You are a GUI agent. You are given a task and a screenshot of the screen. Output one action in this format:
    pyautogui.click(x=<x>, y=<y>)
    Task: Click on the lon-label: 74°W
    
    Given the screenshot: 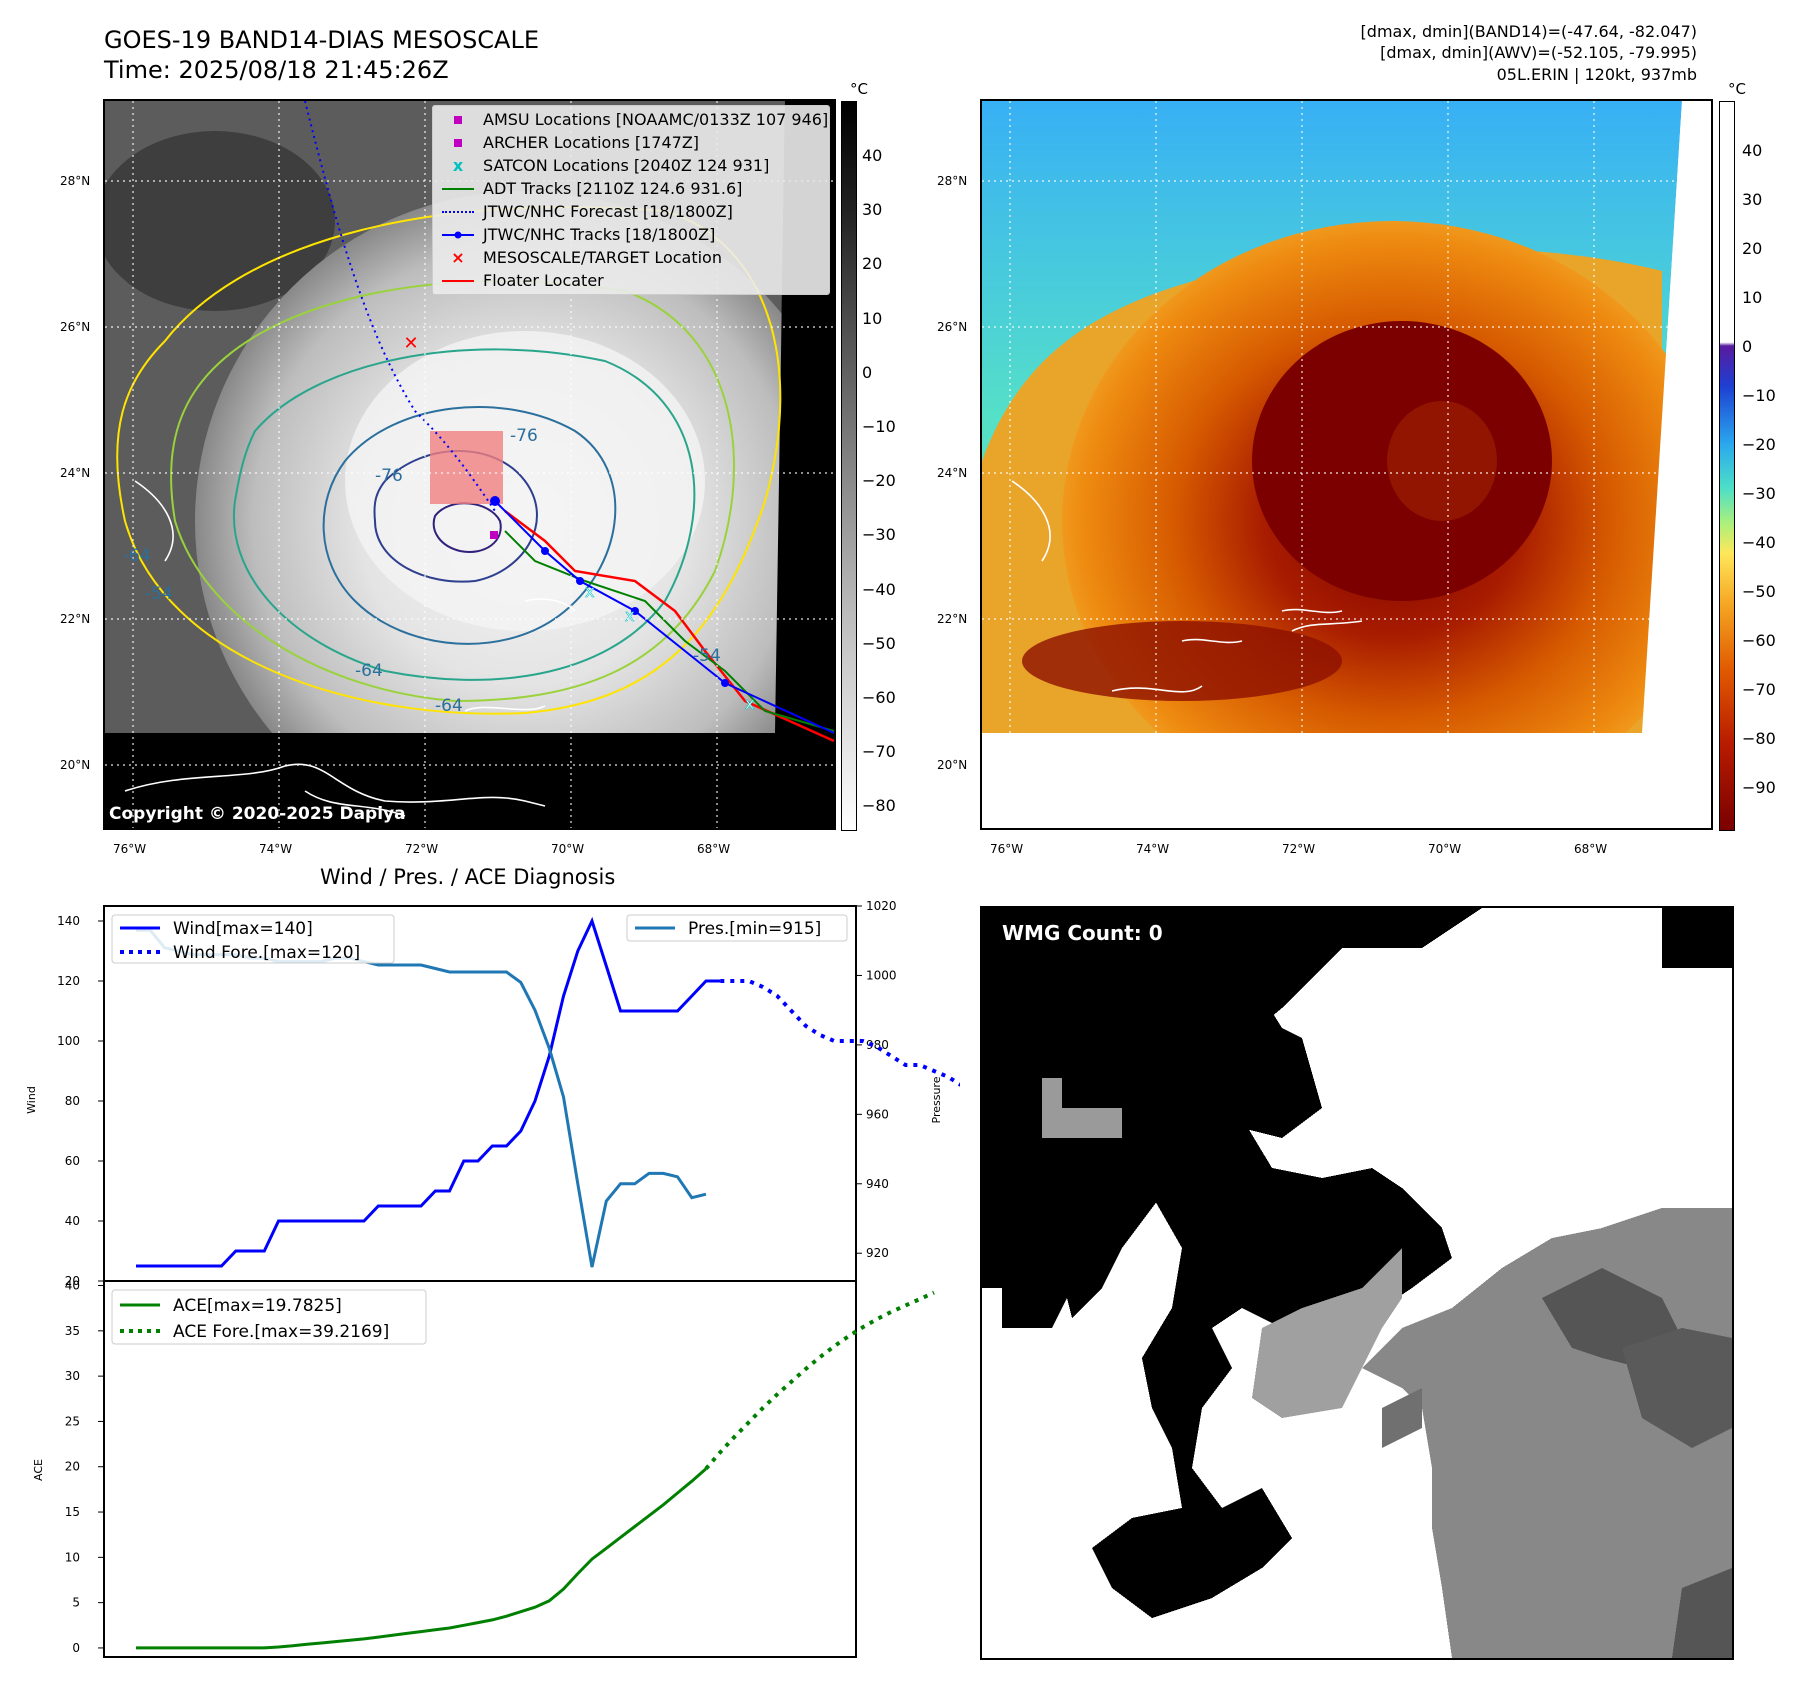 What is the action you would take?
    pyautogui.click(x=1153, y=849)
    